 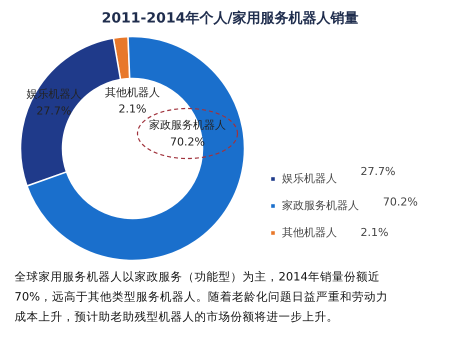 What do you see at coordinates (400, 202) in the screenshot?
I see `text: 70.2%` at bounding box center [400, 202].